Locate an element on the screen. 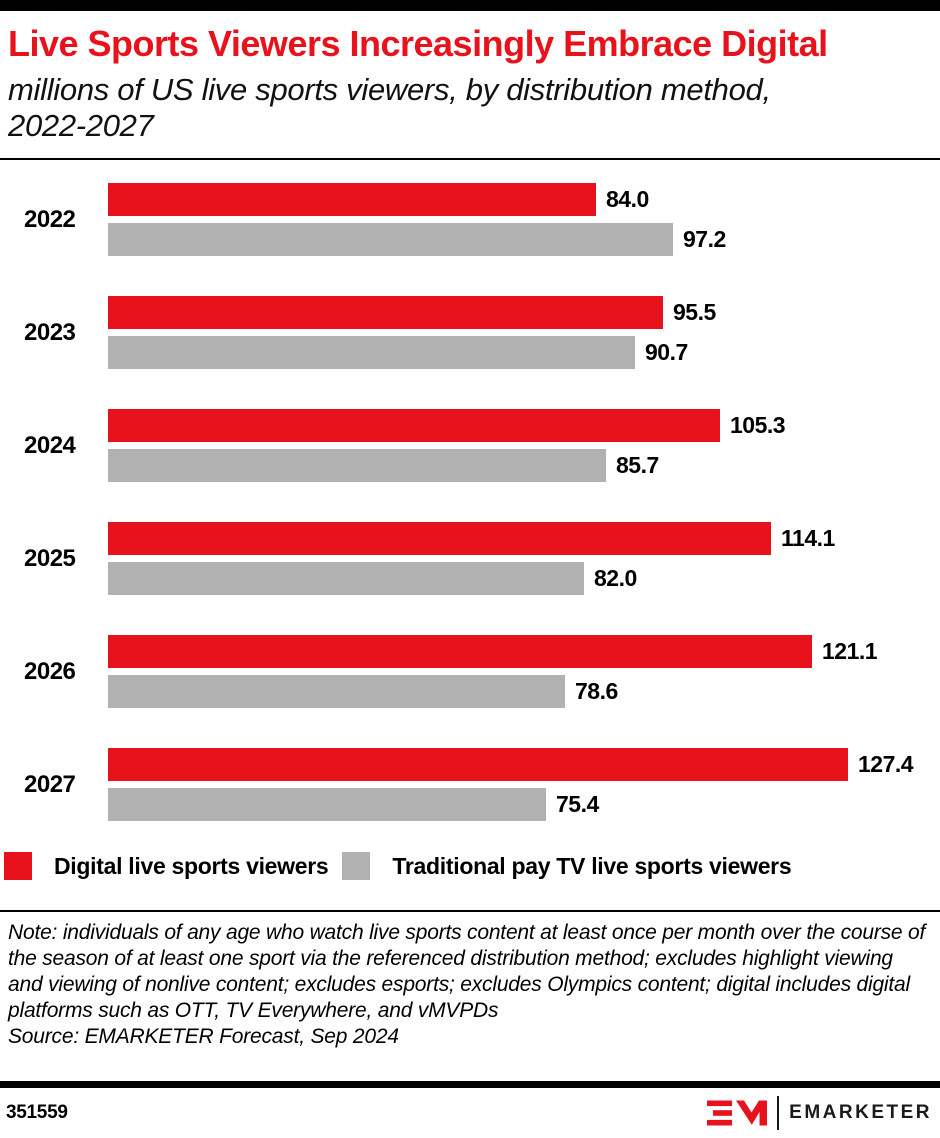  year-group: 2027 127.4 75.4 is located at coordinates (470, 785).